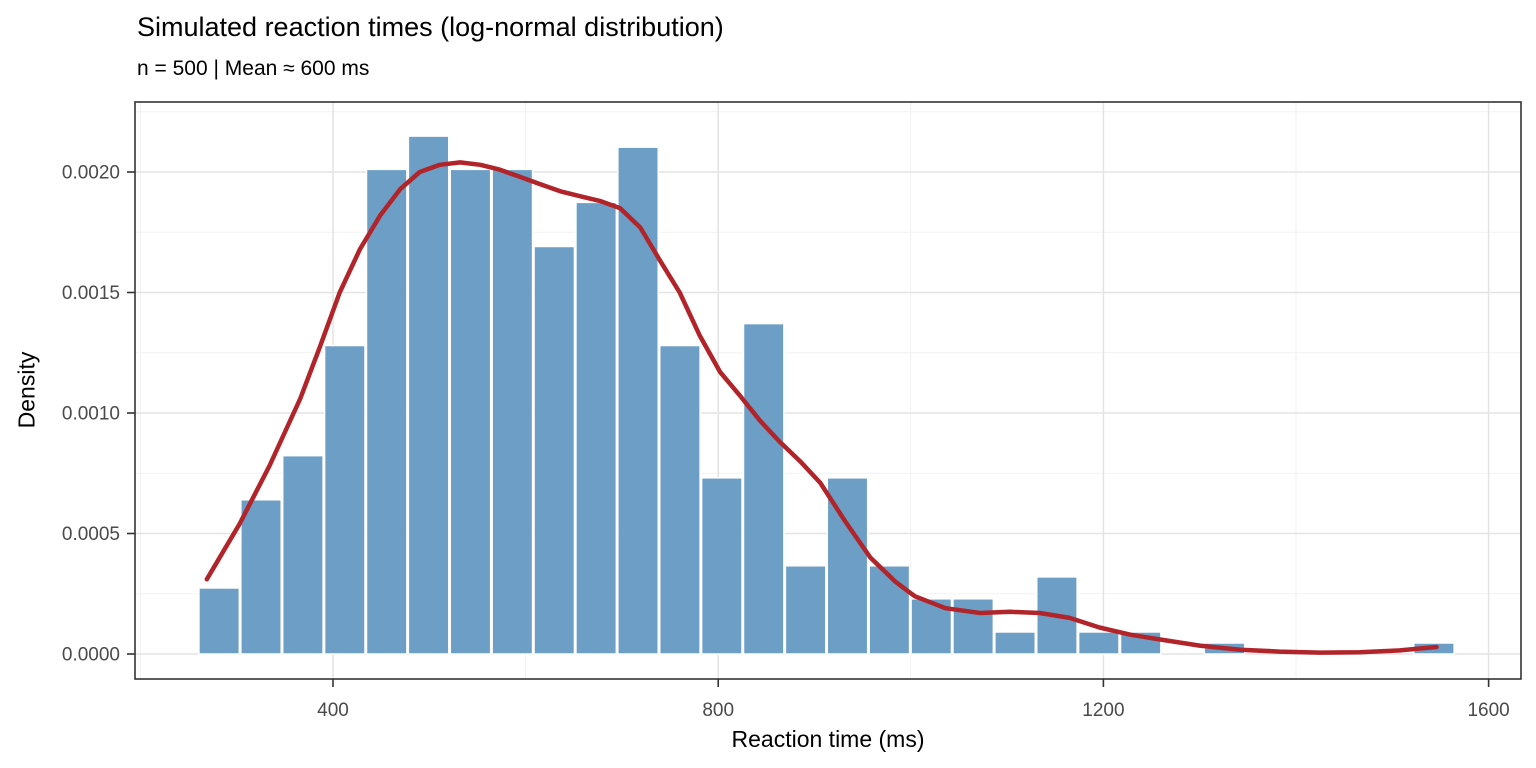 This screenshot has width=1536, height=768. Describe the element at coordinates (1103, 710) in the screenshot. I see `x-axis-tick-label: 1200` at that location.